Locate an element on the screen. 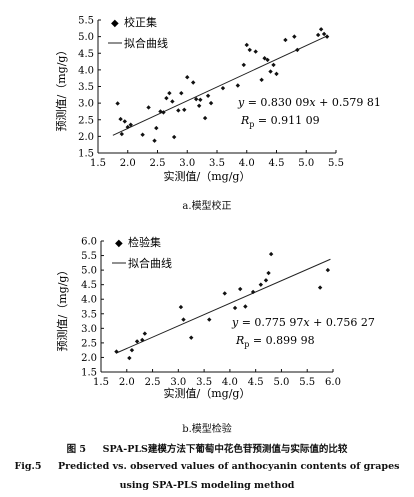 This screenshot has width=414, height=497. equation: y = 0.830 09x + 0.579 81 is located at coordinates (309, 102).